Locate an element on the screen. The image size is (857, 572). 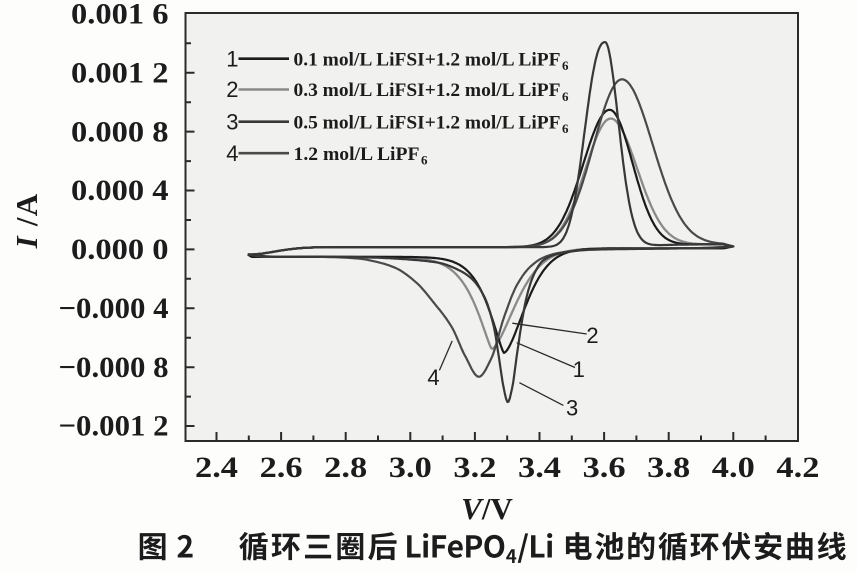
svg-text: 4.0 is located at coordinates (733, 467).